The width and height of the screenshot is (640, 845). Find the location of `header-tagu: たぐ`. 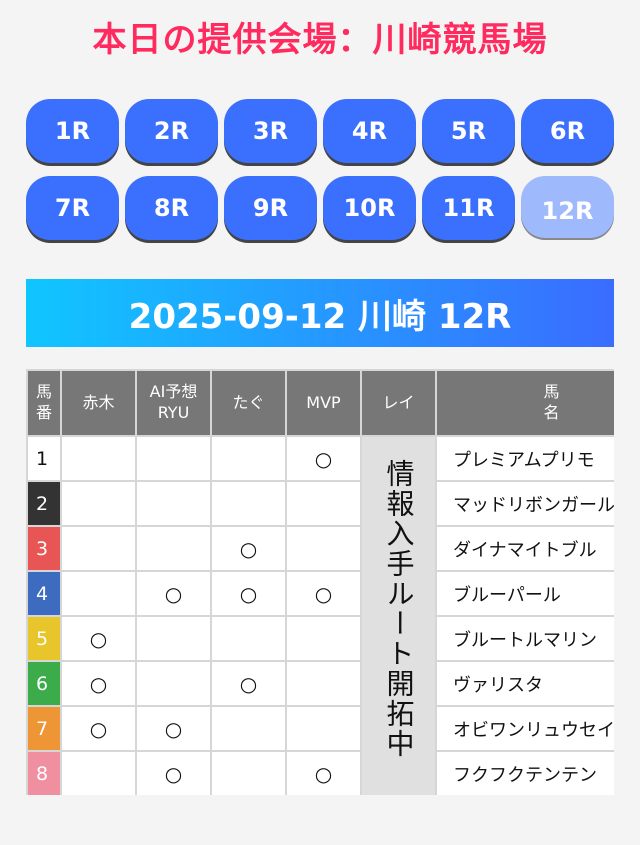

header-tagu: たぐ is located at coordinates (248, 403).